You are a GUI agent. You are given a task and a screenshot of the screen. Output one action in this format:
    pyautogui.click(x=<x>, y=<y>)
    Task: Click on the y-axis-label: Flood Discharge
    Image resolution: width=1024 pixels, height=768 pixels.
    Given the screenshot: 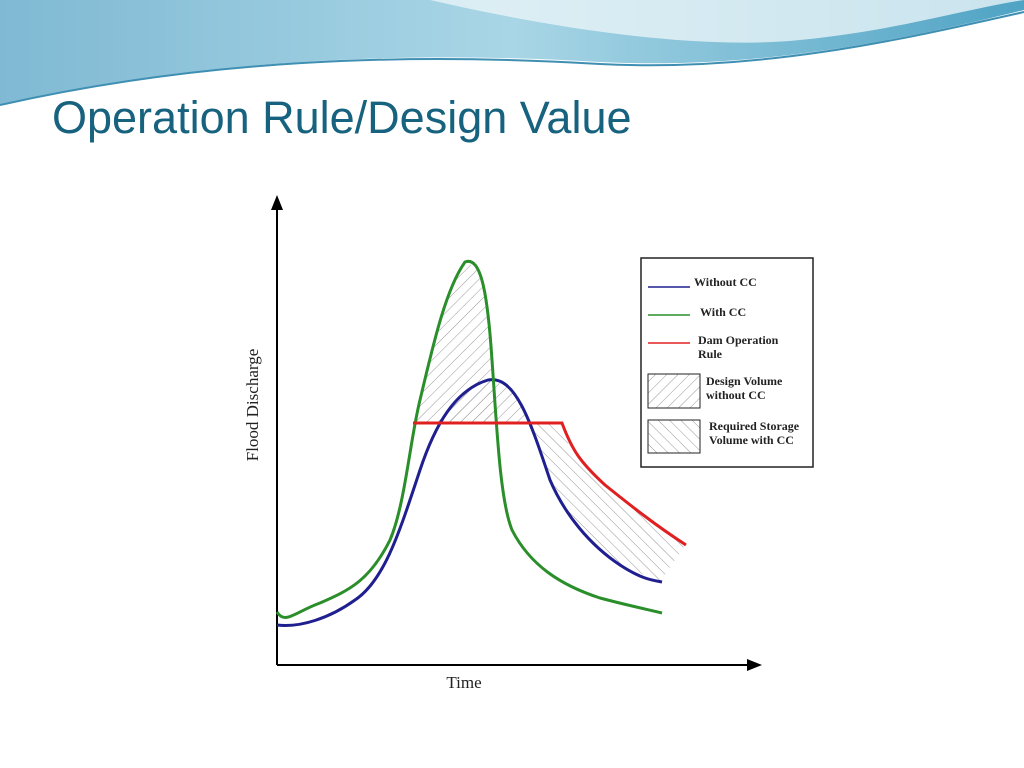 What is the action you would take?
    pyautogui.click(x=252, y=405)
    